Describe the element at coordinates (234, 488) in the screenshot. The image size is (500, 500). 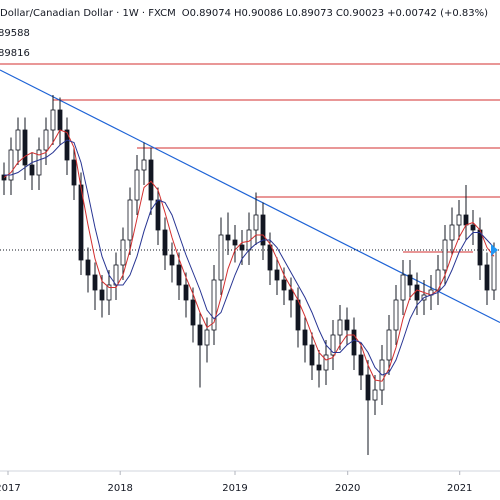
I see `x-tick-label: 2019` at that location.